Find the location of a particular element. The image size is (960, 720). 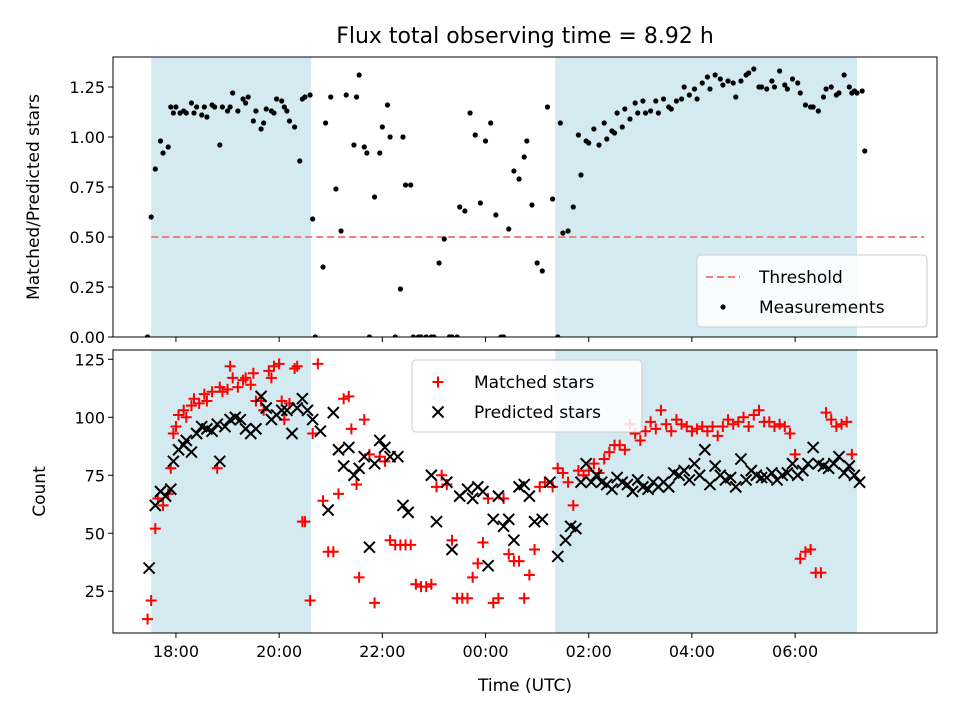

y-tick-label: 0.50 is located at coordinates (87, 237).